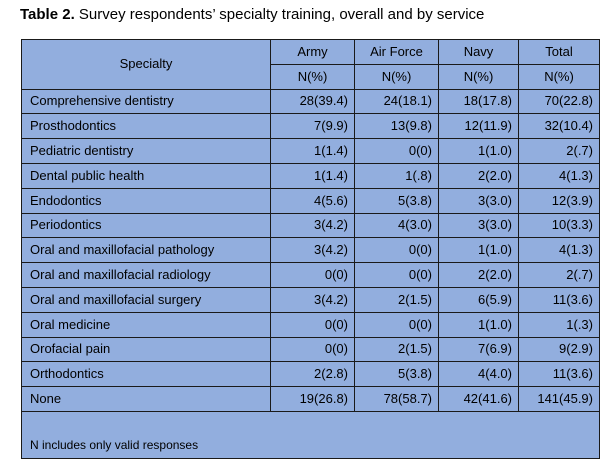  I want to click on cell-navy: 7(6.9), so click(478, 349).